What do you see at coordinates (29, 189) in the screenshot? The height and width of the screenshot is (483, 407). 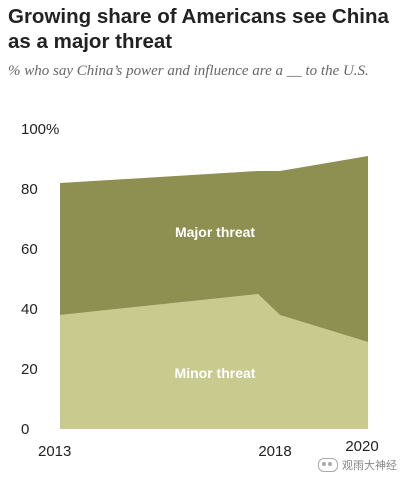 I see `y-tick-label: 80` at bounding box center [29, 189].